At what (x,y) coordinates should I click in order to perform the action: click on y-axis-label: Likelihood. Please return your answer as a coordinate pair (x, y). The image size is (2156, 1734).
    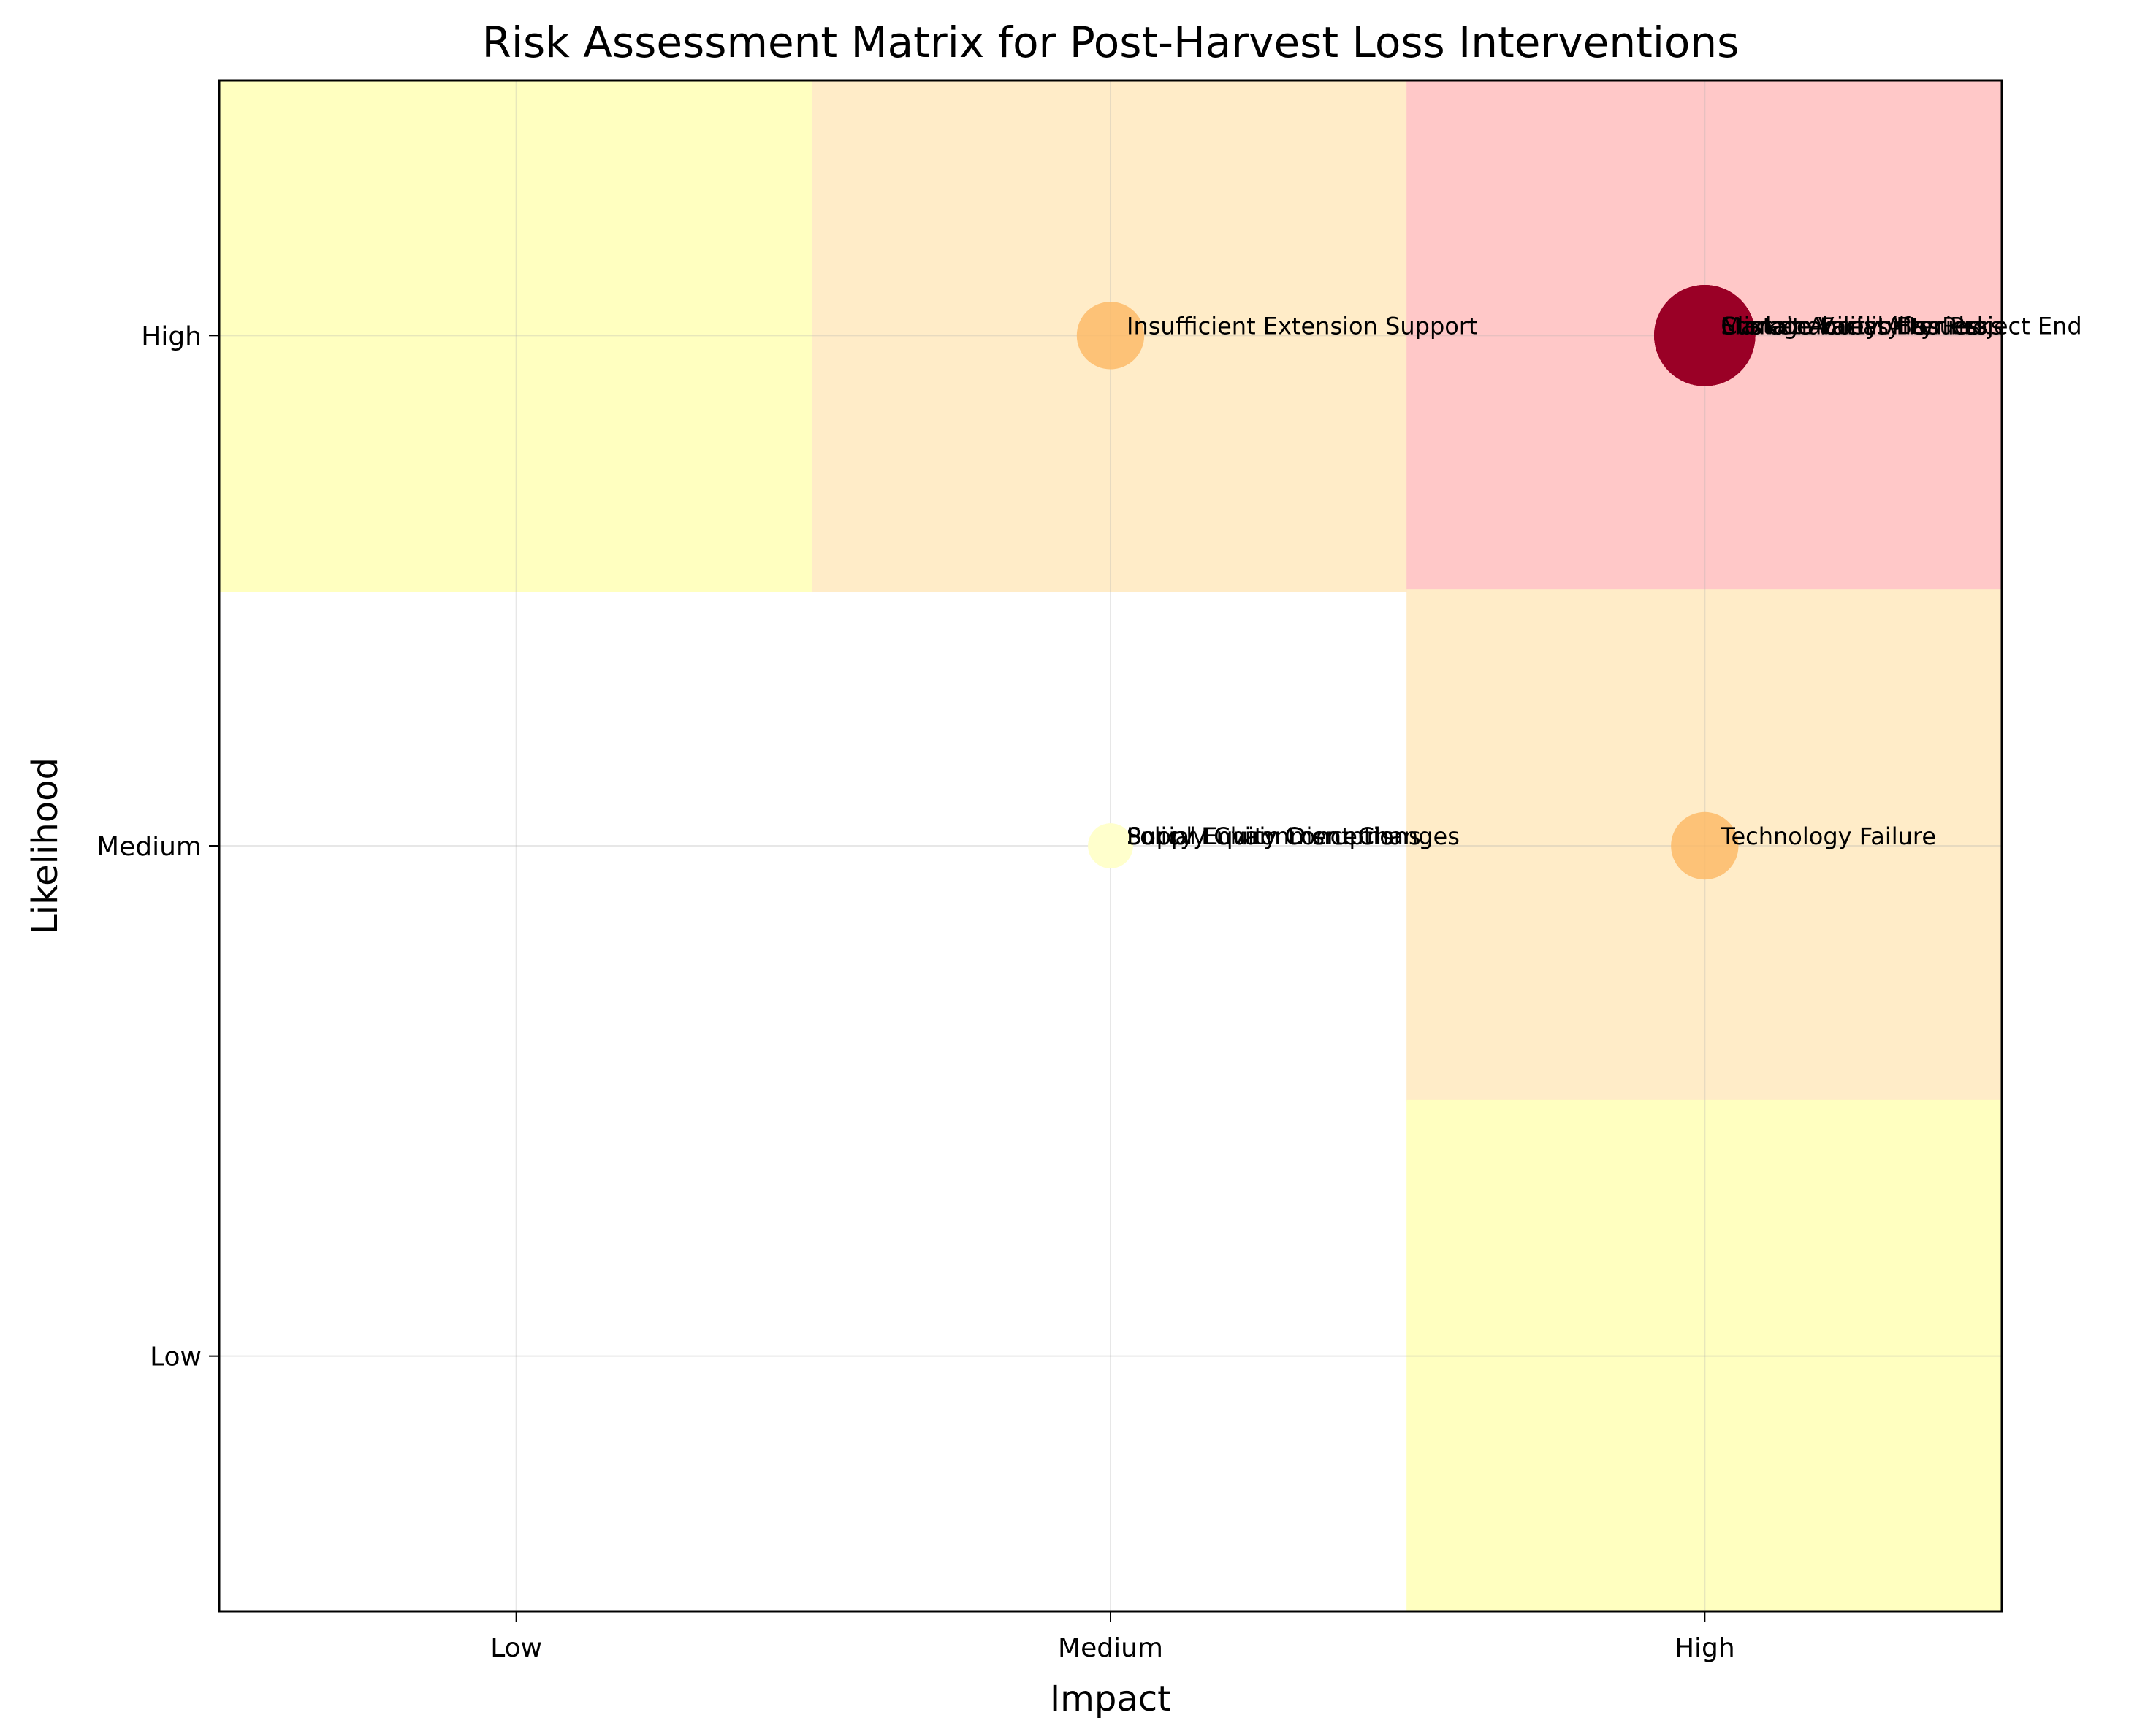
    Looking at the image, I should click on (45, 846).